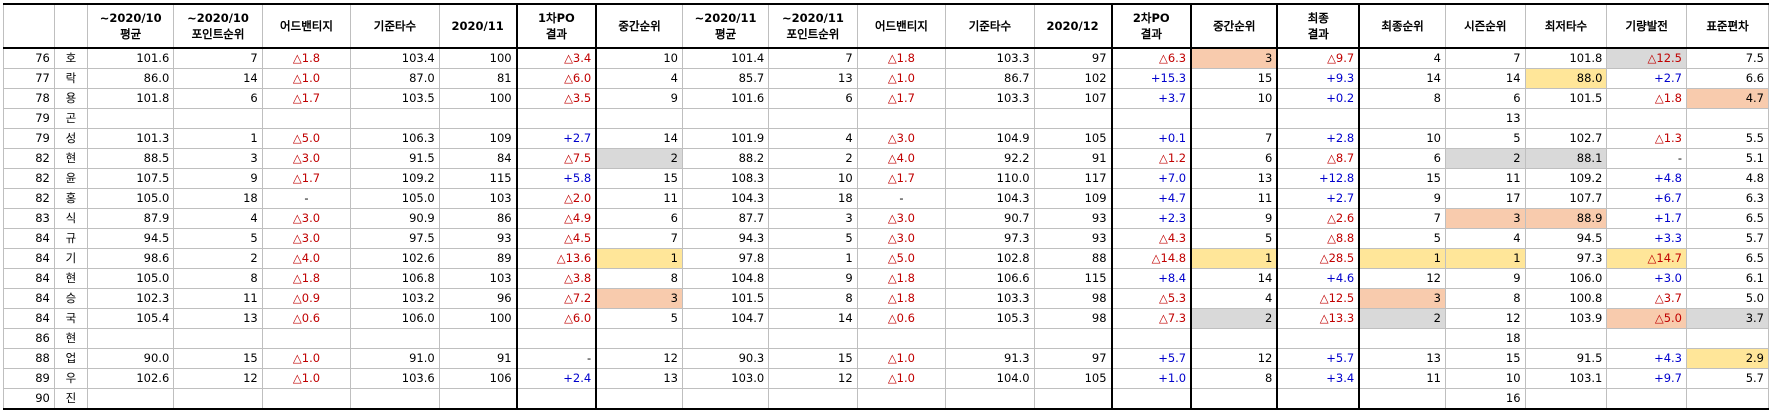 This screenshot has height=414, width=1773. I want to click on cell-c6: 5.5, so click(1727, 138).